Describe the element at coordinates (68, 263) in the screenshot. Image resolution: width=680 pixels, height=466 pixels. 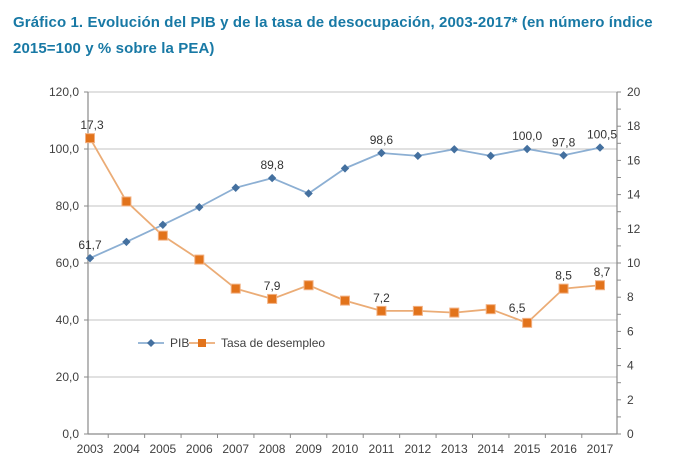
I see `y-axis-left-label: 60,0` at that location.